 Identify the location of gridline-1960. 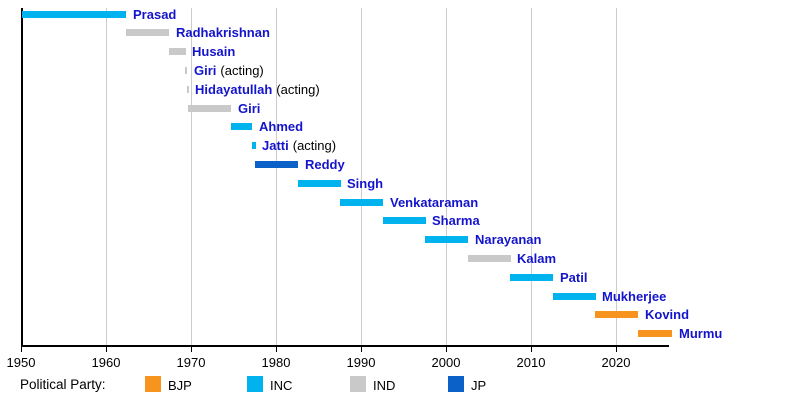
(106, 176).